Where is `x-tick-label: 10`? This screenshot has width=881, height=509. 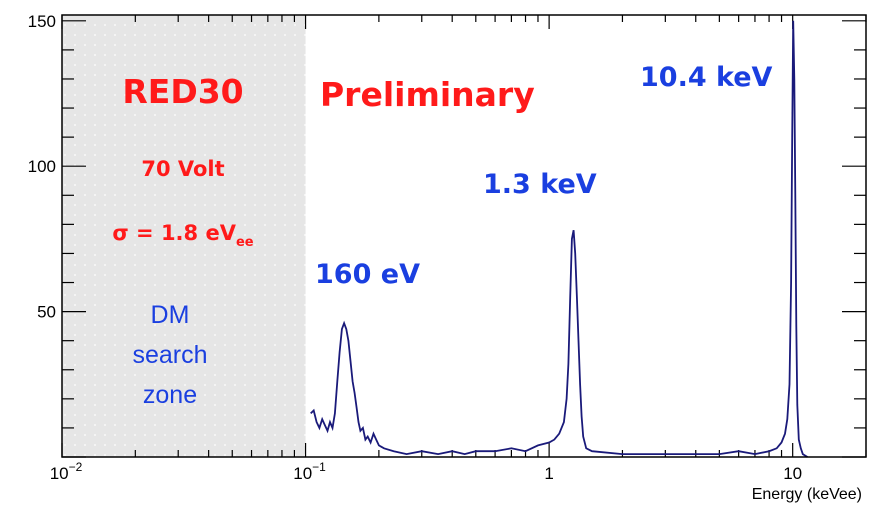 x-tick-label: 10 is located at coordinates (792, 473).